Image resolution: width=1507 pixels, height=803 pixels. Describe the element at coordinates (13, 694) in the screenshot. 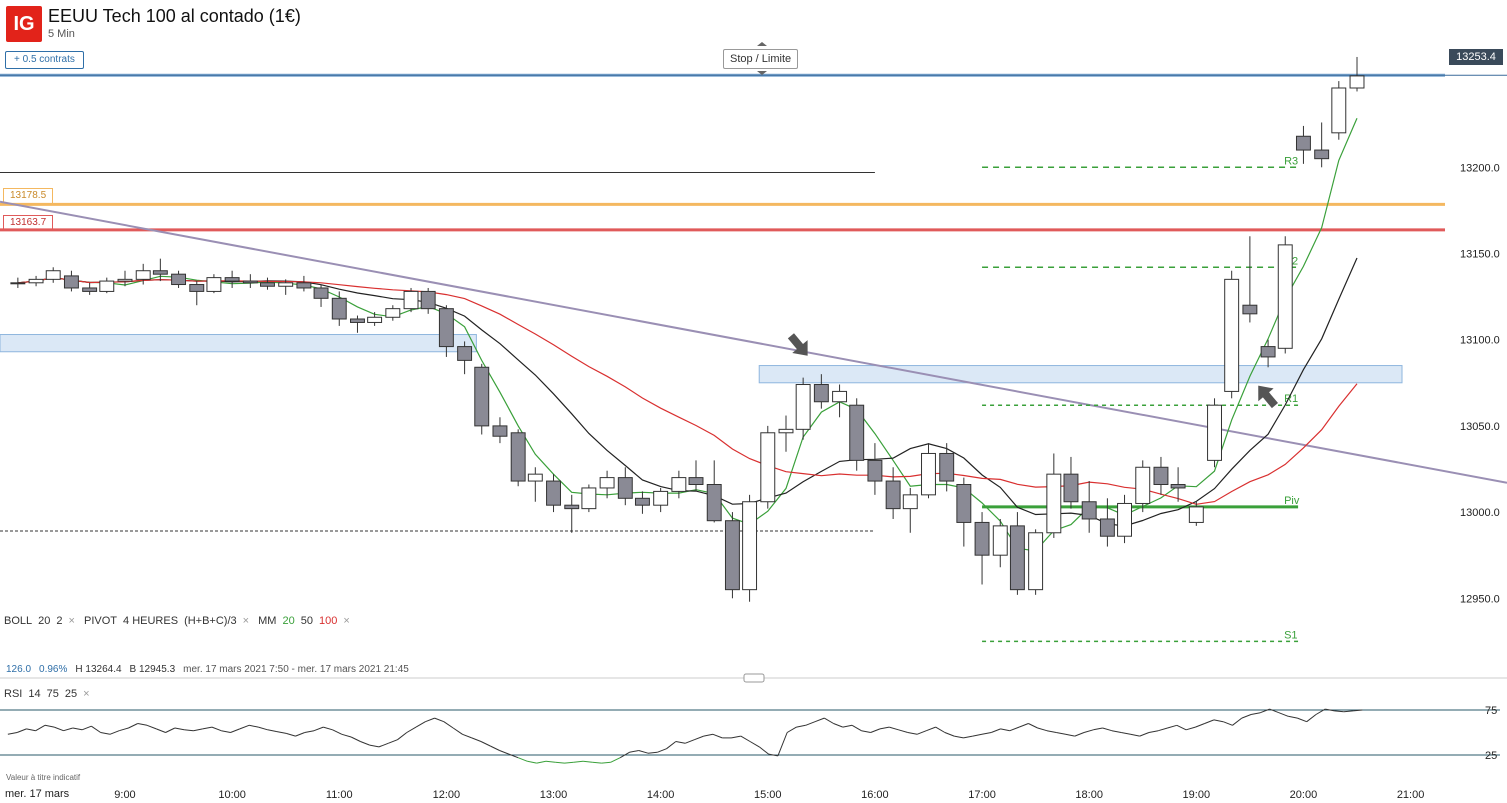

I see `rsi-label: RSI` at that location.